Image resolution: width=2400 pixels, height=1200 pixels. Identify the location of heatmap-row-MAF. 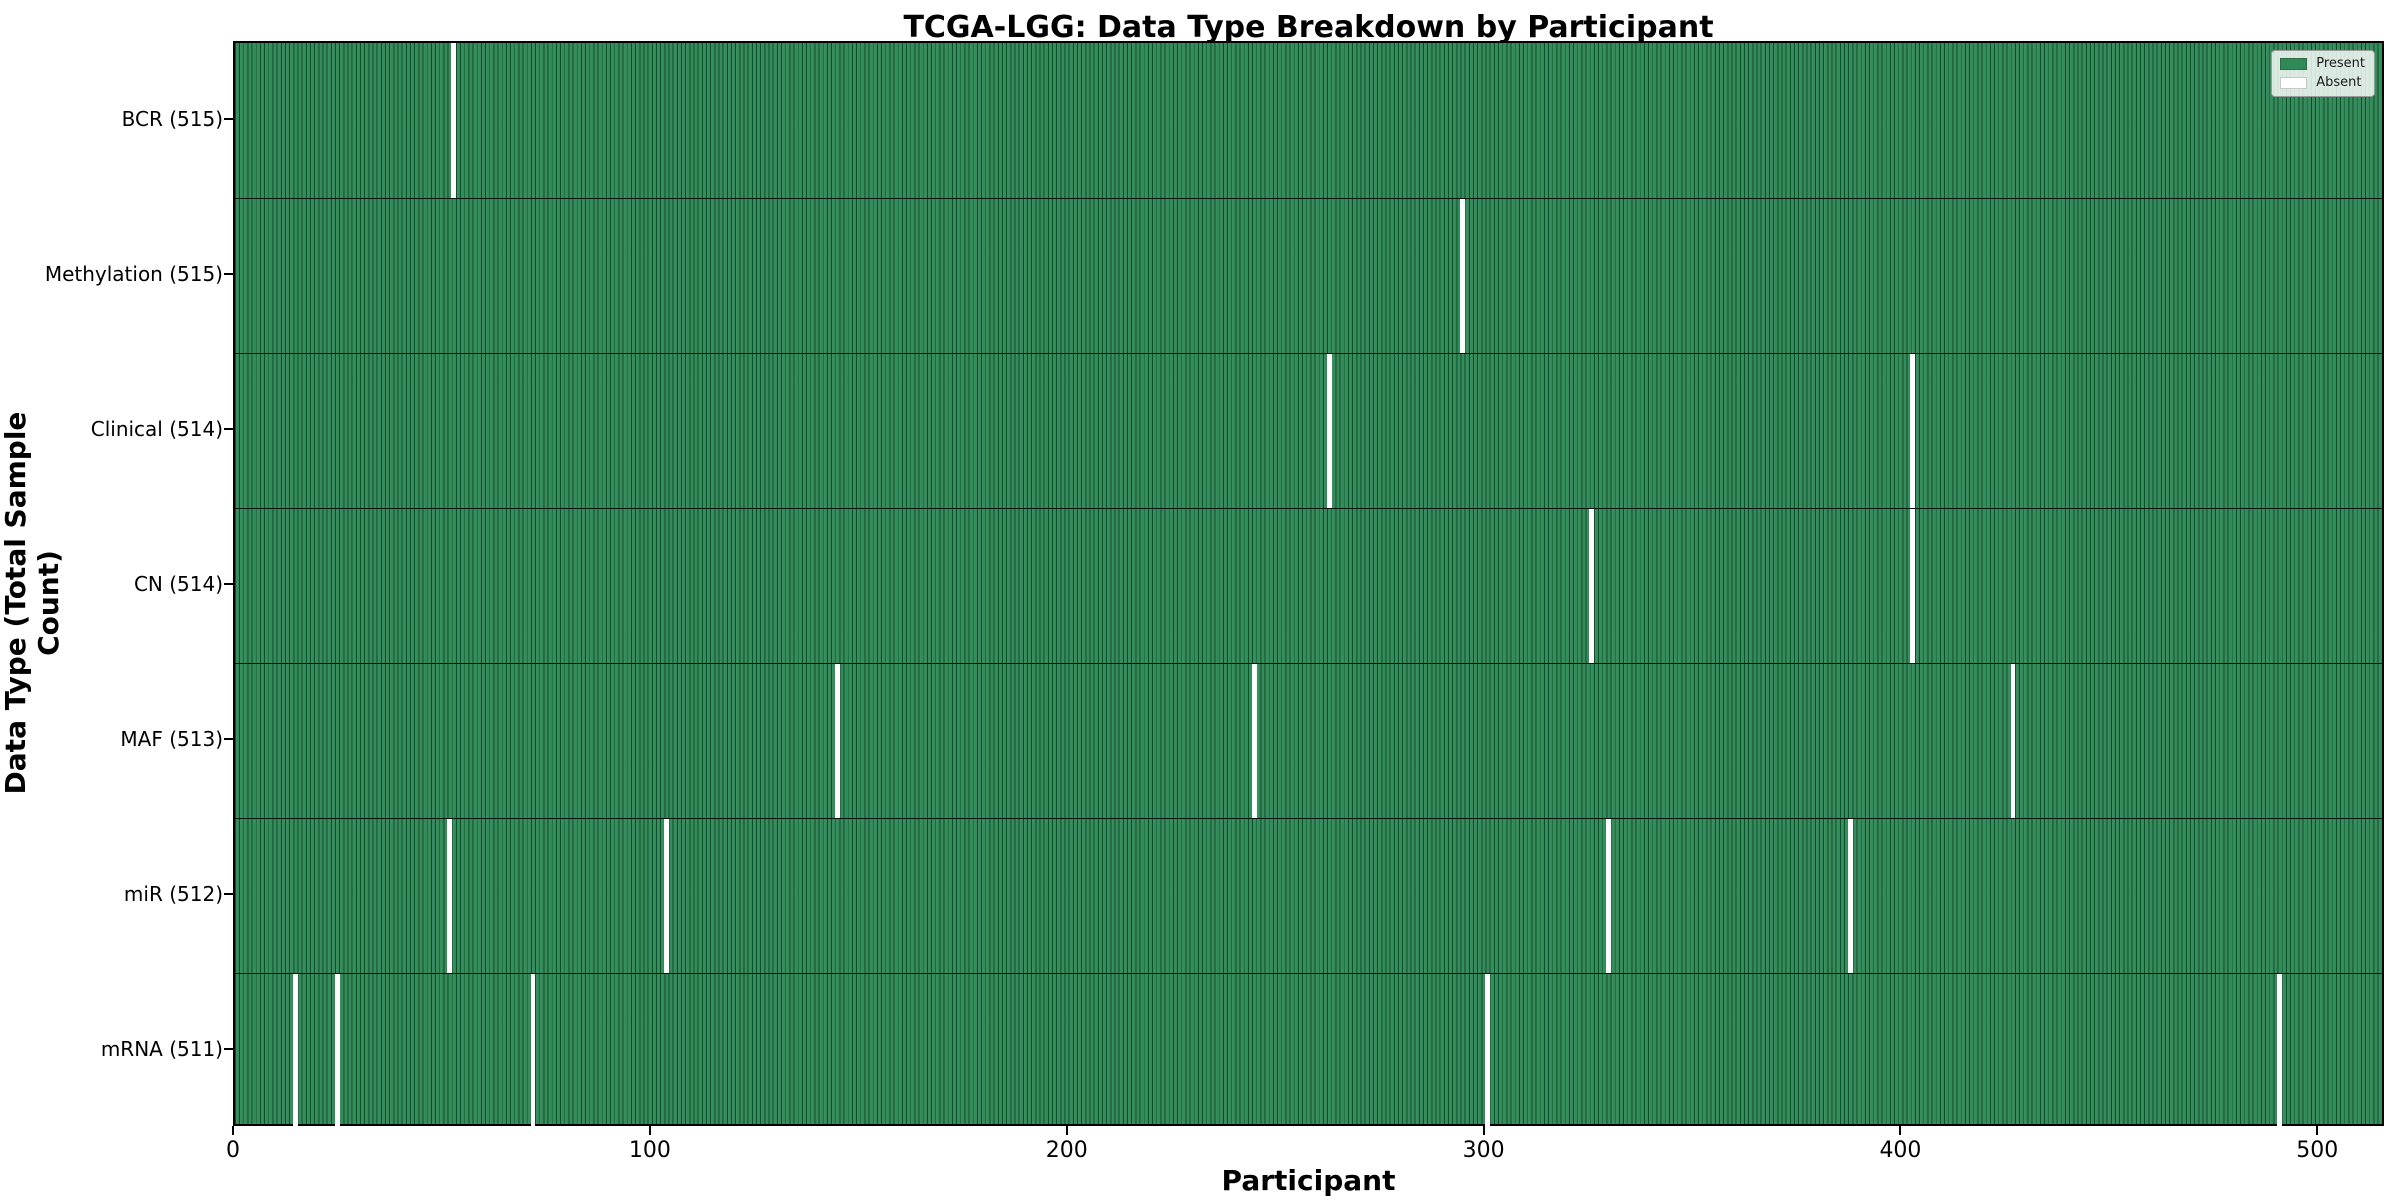
(1308, 740).